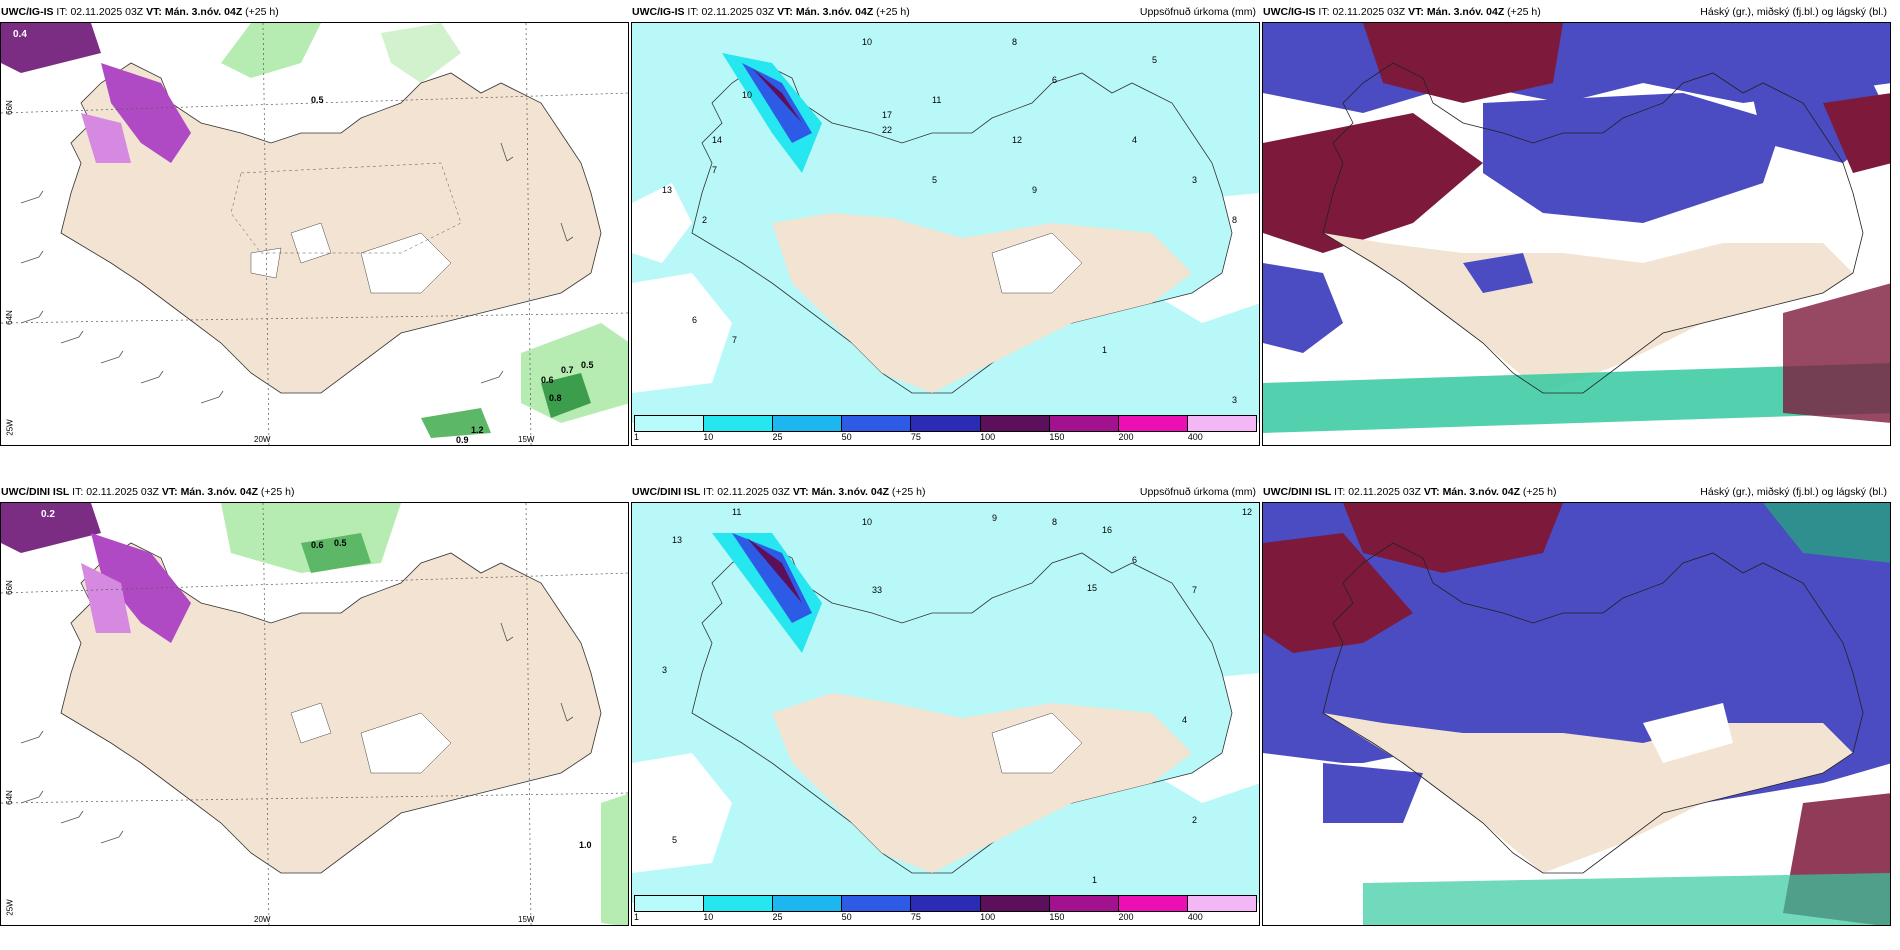  I want to click on colorbar: 1 10 25 50 75 100 150 200 400, so click(945, 909).